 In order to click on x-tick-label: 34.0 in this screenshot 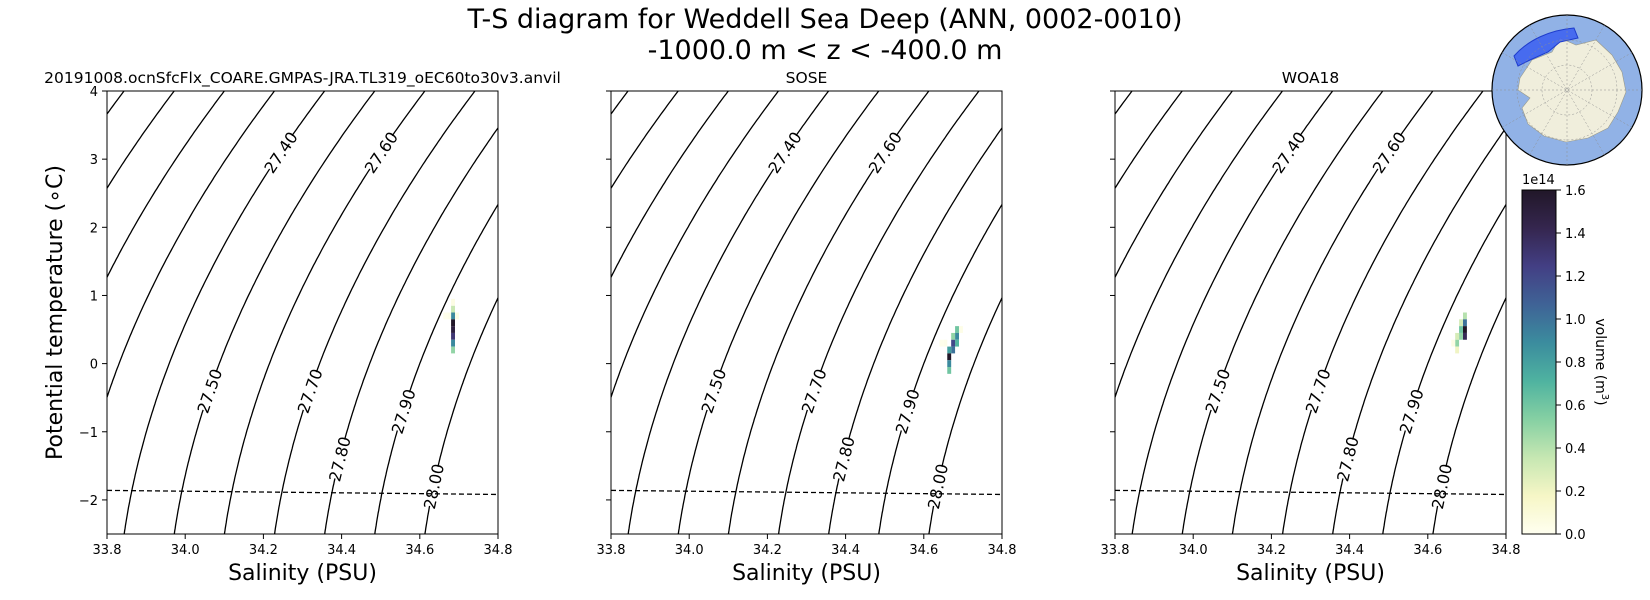, I will do `click(1193, 550)`.